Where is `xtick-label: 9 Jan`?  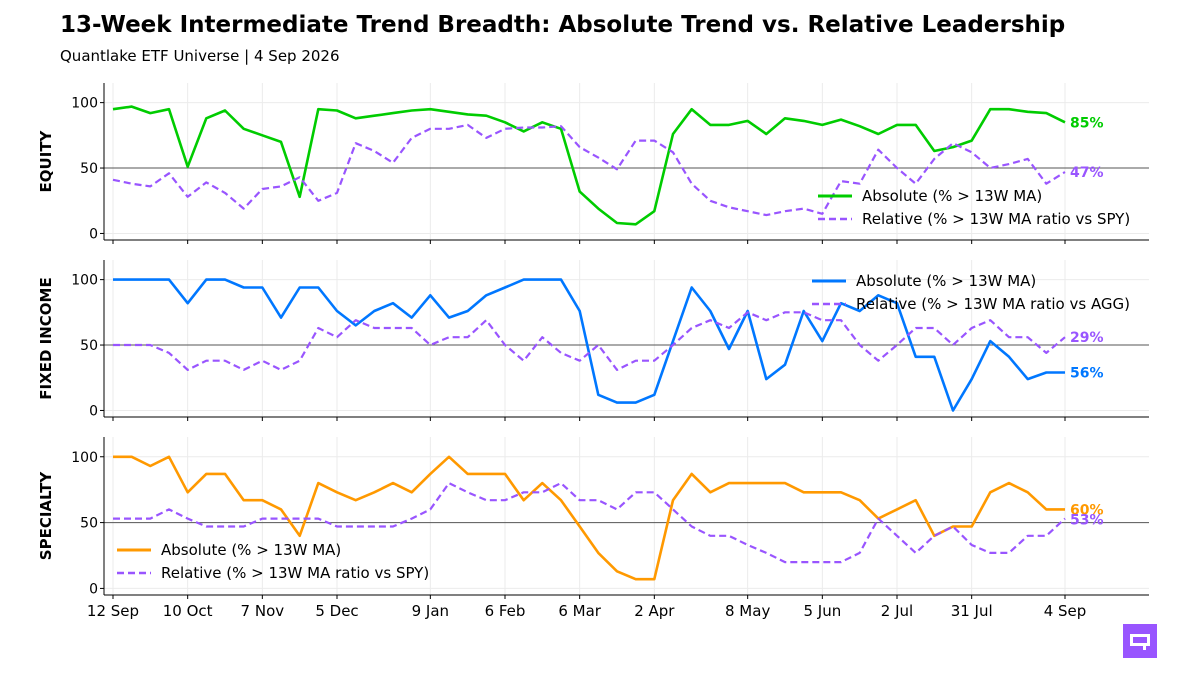
xtick-label: 9 Jan is located at coordinates (430, 611).